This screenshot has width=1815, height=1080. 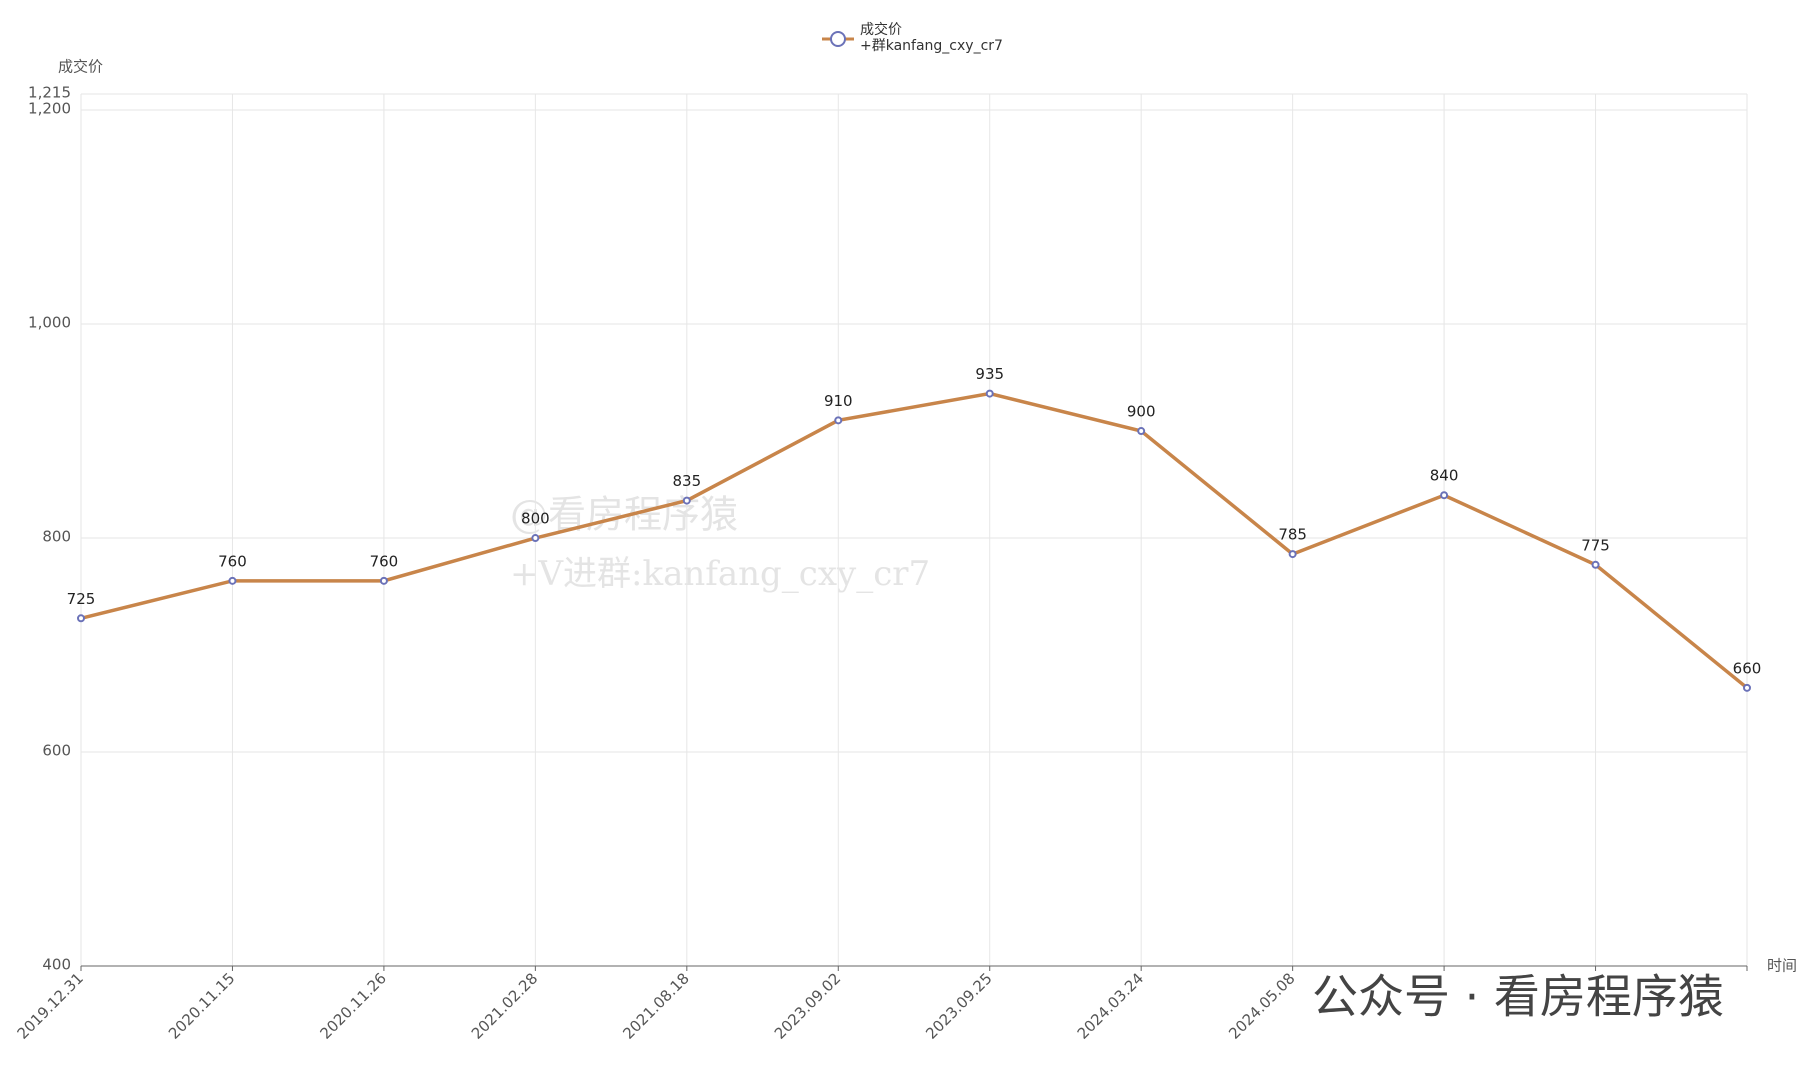 What do you see at coordinates (1292, 535) in the screenshot?
I see `data-label: 785` at bounding box center [1292, 535].